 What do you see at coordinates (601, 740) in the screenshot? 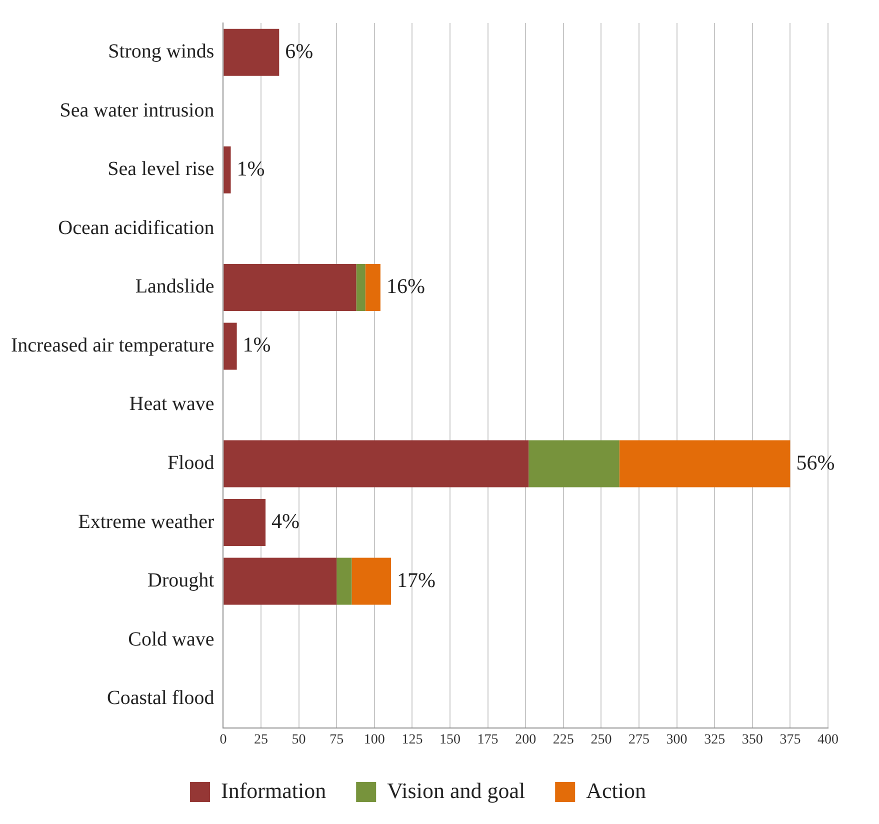
I see `x-tick-label: 250` at bounding box center [601, 740].